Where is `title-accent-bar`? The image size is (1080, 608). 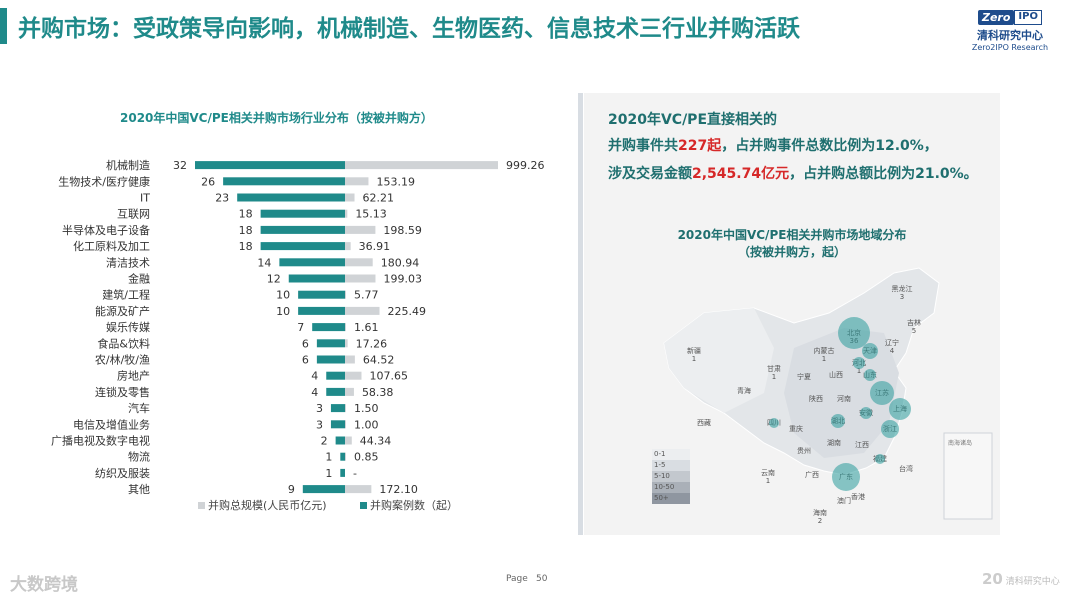 title-accent-bar is located at coordinates (3, 26).